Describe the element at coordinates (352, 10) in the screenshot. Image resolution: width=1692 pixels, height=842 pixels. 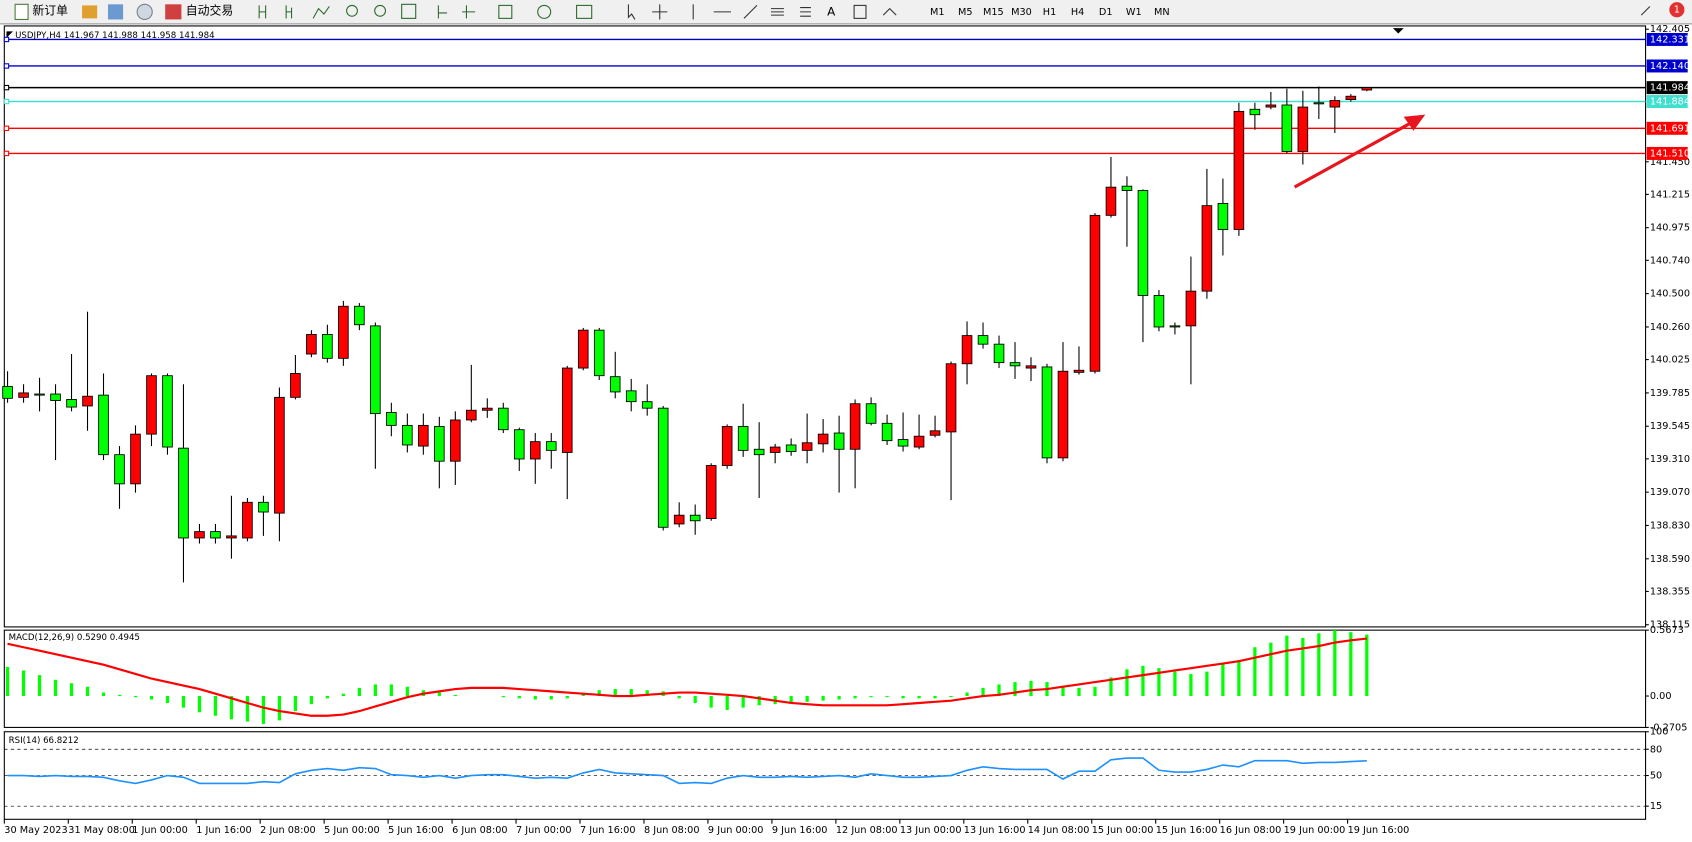
I see `zoom-in-tool` at that location.